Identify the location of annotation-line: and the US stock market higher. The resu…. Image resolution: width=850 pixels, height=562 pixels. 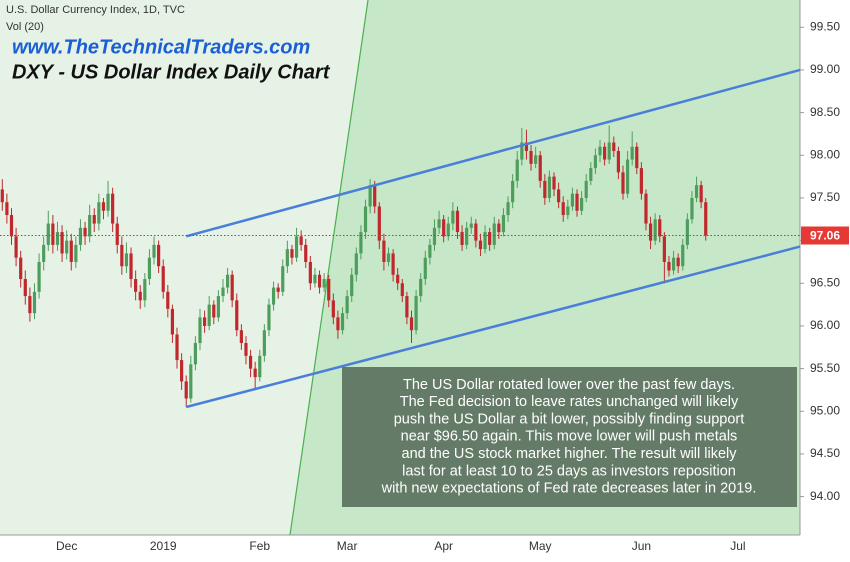
(570, 454).